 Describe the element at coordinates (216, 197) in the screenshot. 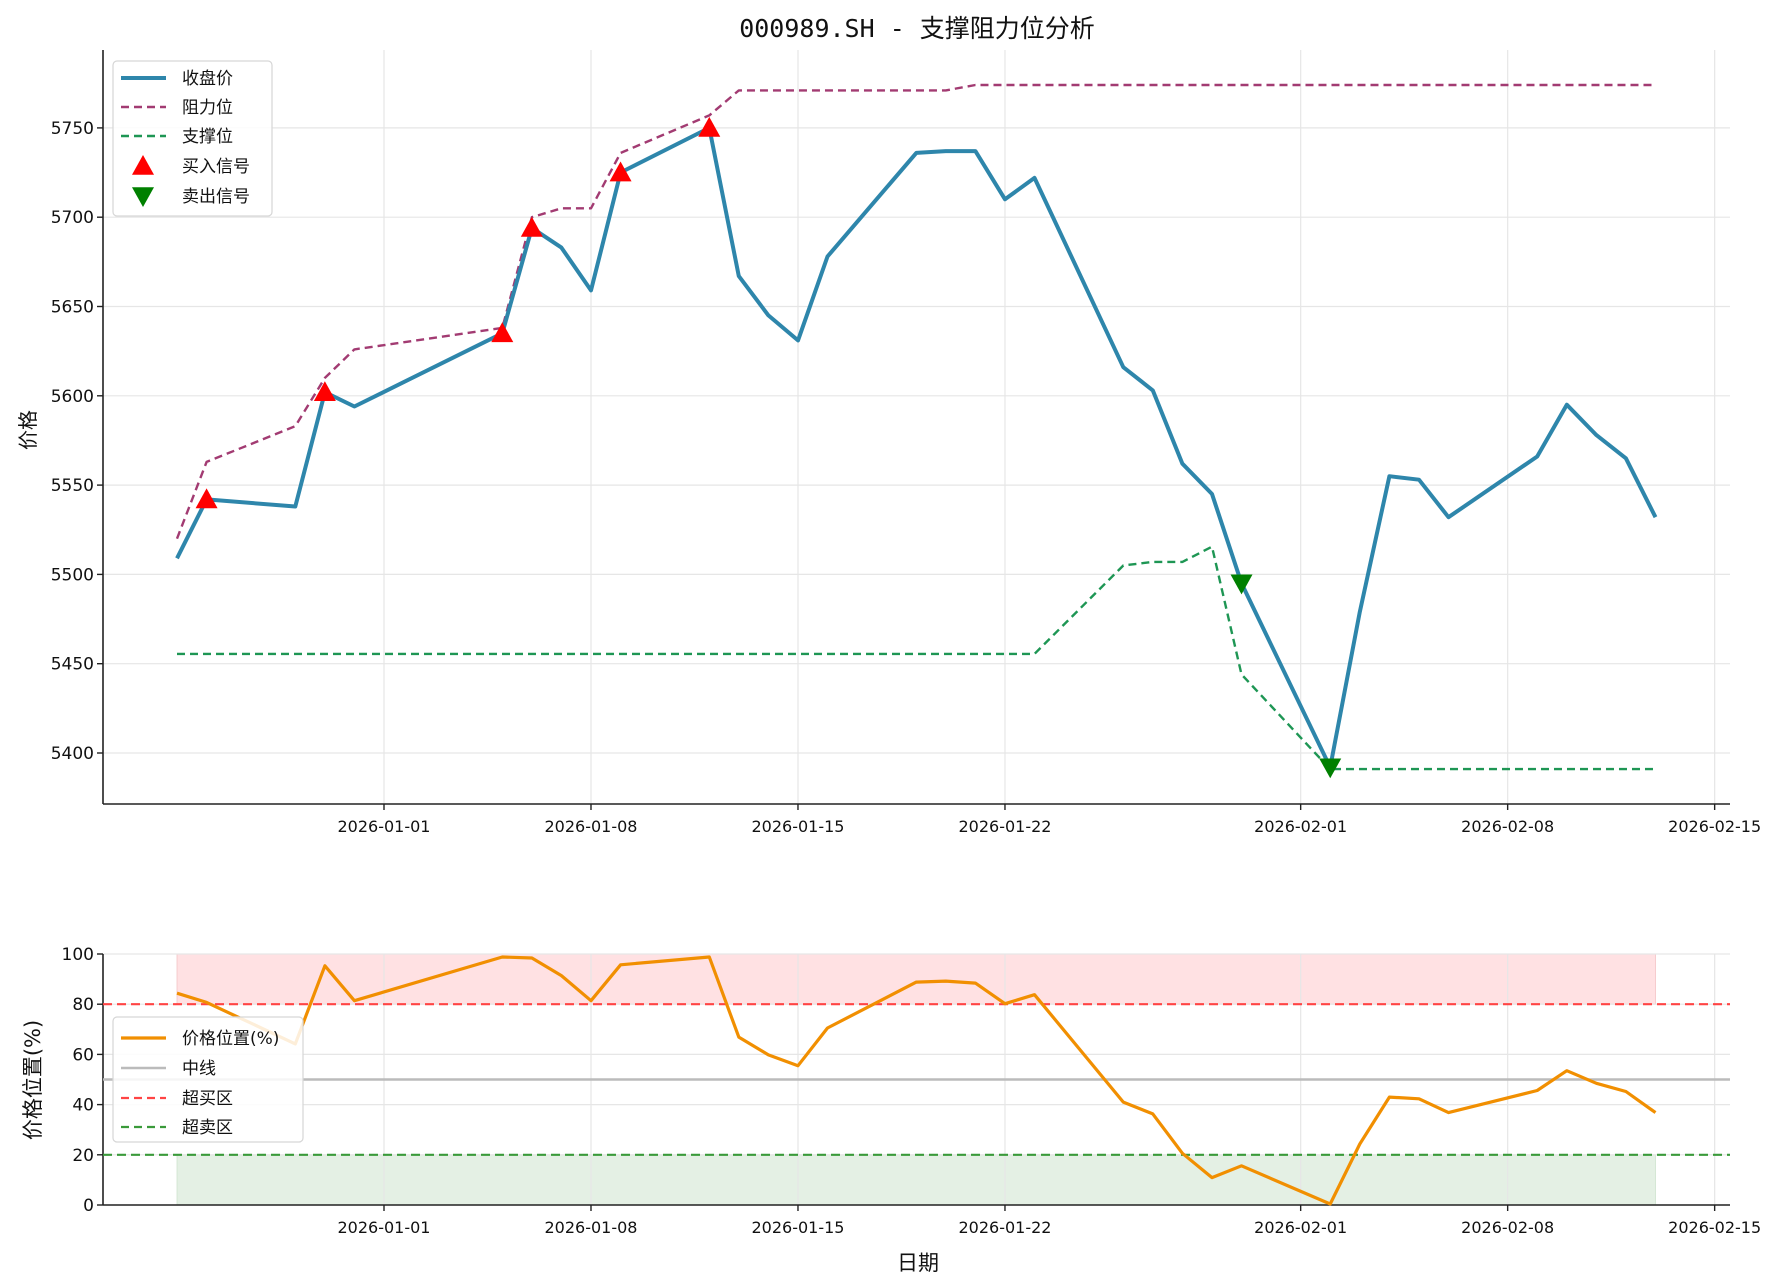

I see `legend-label: 卖出信号` at that location.